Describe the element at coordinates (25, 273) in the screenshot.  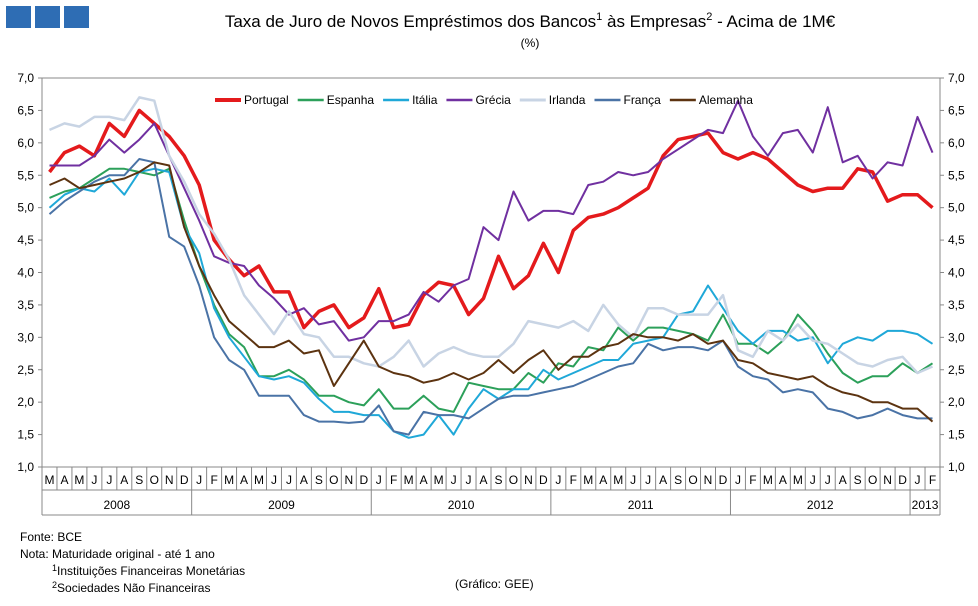
I see `y-tick-label: 4,0` at that location.